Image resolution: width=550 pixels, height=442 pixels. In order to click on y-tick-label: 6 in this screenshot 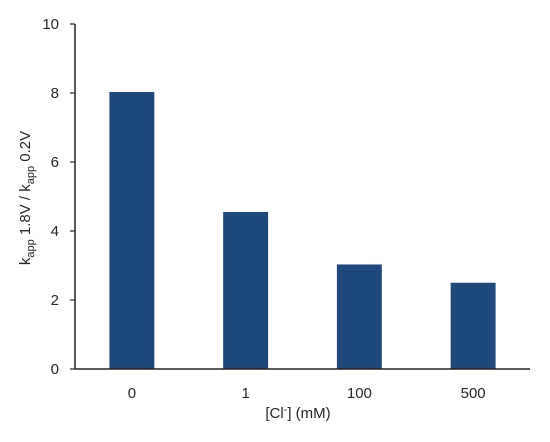, I will do `click(55, 162)`.